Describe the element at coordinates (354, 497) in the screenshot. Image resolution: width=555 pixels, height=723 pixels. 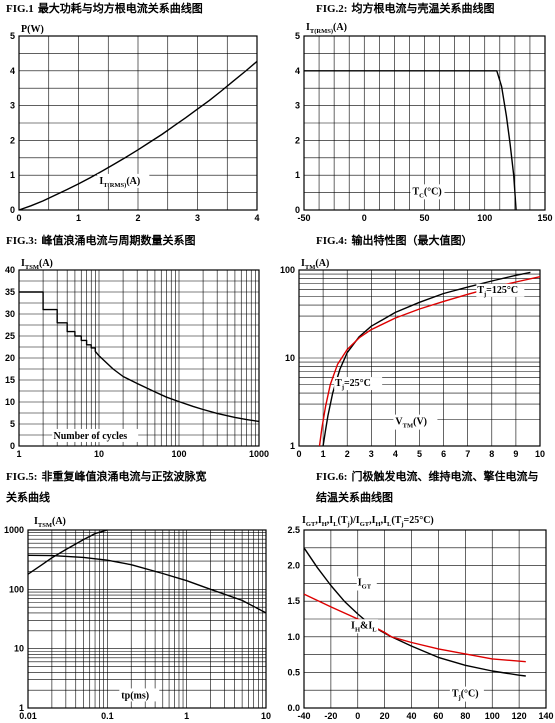
I see `fig6-title-line2: 结温关系曲线图` at that location.